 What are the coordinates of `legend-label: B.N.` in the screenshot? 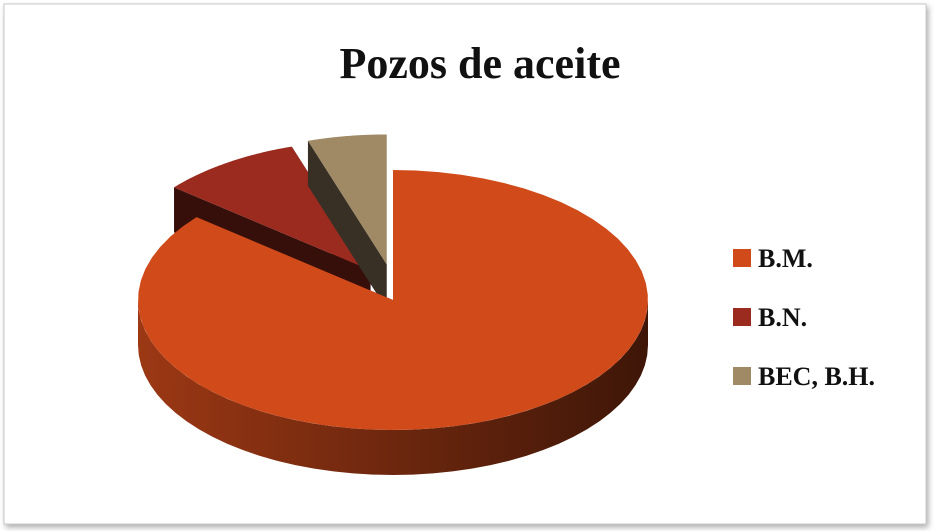 It's located at (782, 317).